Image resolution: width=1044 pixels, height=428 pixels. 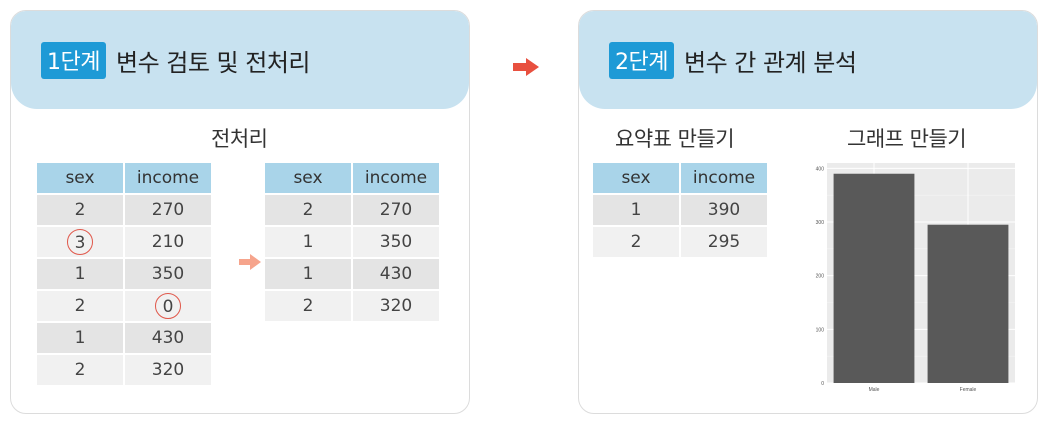 I want to click on summary-label: 요약표 만들기, so click(x=675, y=139).